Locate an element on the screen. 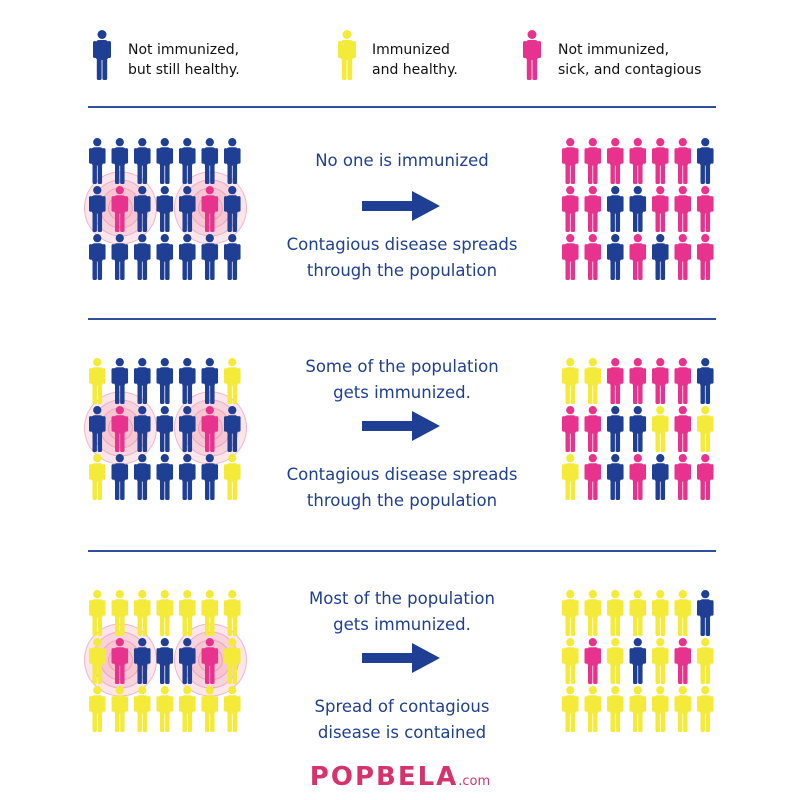 The height and width of the screenshot is (800, 800). legend-sick-icon is located at coordinates (532, 55).